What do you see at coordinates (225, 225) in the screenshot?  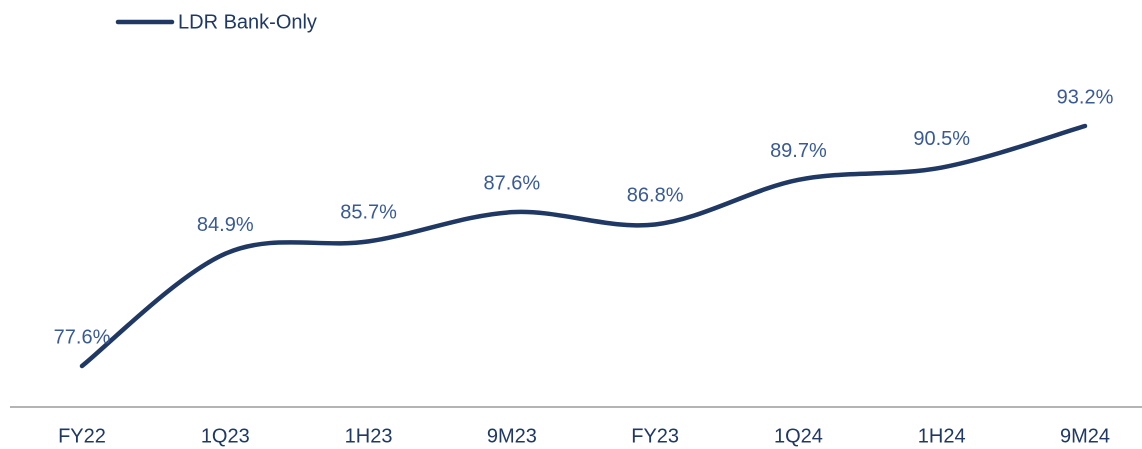 I see `data-label: 84.9%` at bounding box center [225, 225].